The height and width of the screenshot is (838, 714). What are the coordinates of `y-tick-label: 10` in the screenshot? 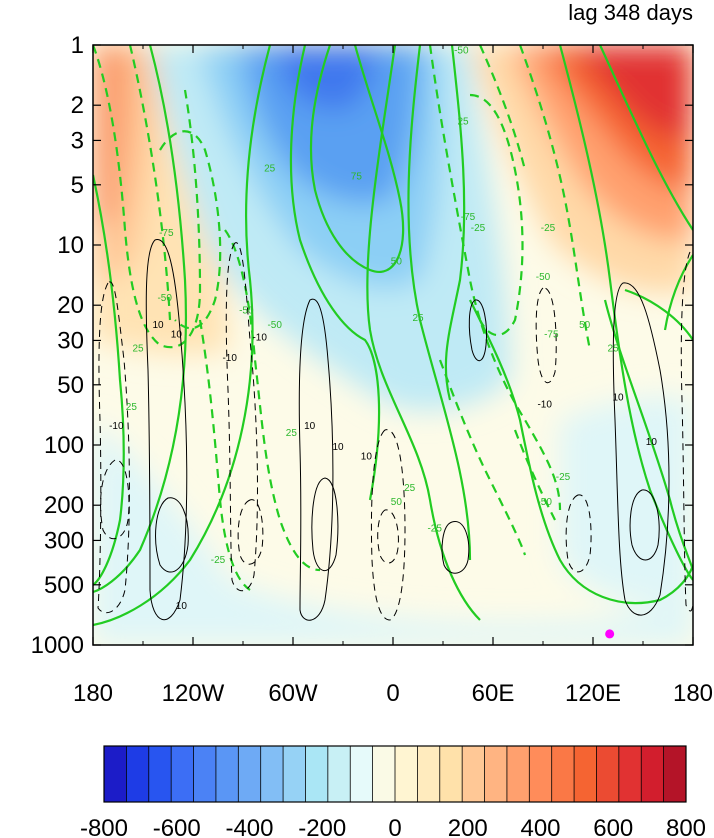 It's located at (70, 245).